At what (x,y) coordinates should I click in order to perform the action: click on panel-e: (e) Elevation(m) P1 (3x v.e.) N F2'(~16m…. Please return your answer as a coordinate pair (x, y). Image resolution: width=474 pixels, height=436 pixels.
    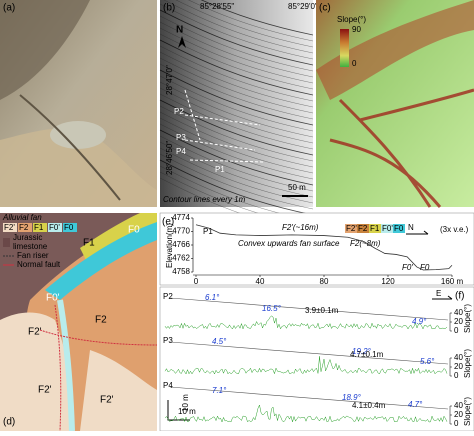
    Looking at the image, I should click on (316, 249).